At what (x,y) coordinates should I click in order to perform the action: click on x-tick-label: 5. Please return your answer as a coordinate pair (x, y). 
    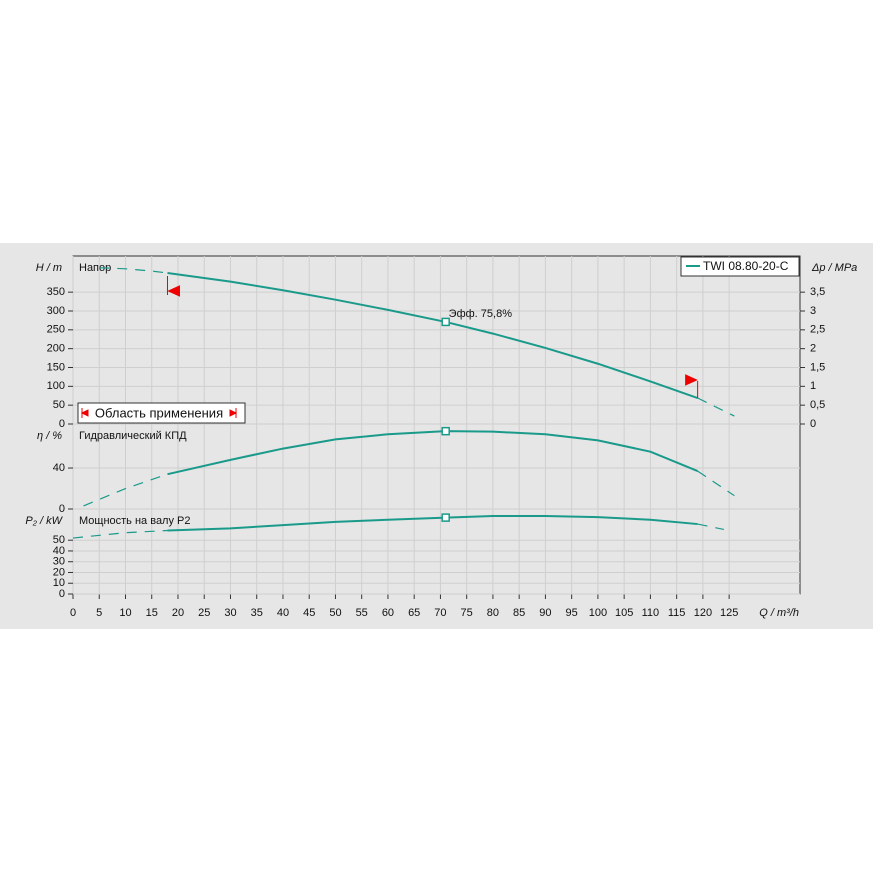
    Looking at the image, I should click on (99, 613).